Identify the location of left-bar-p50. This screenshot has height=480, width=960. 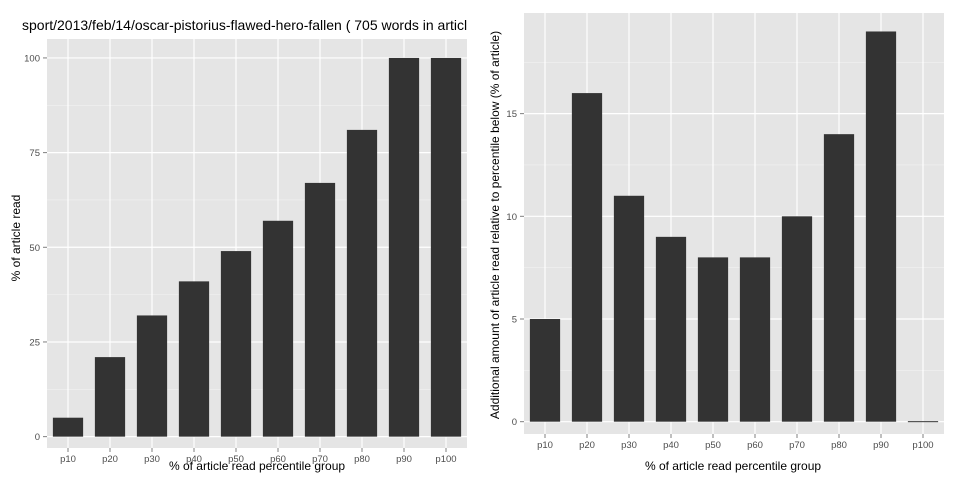
(236, 344).